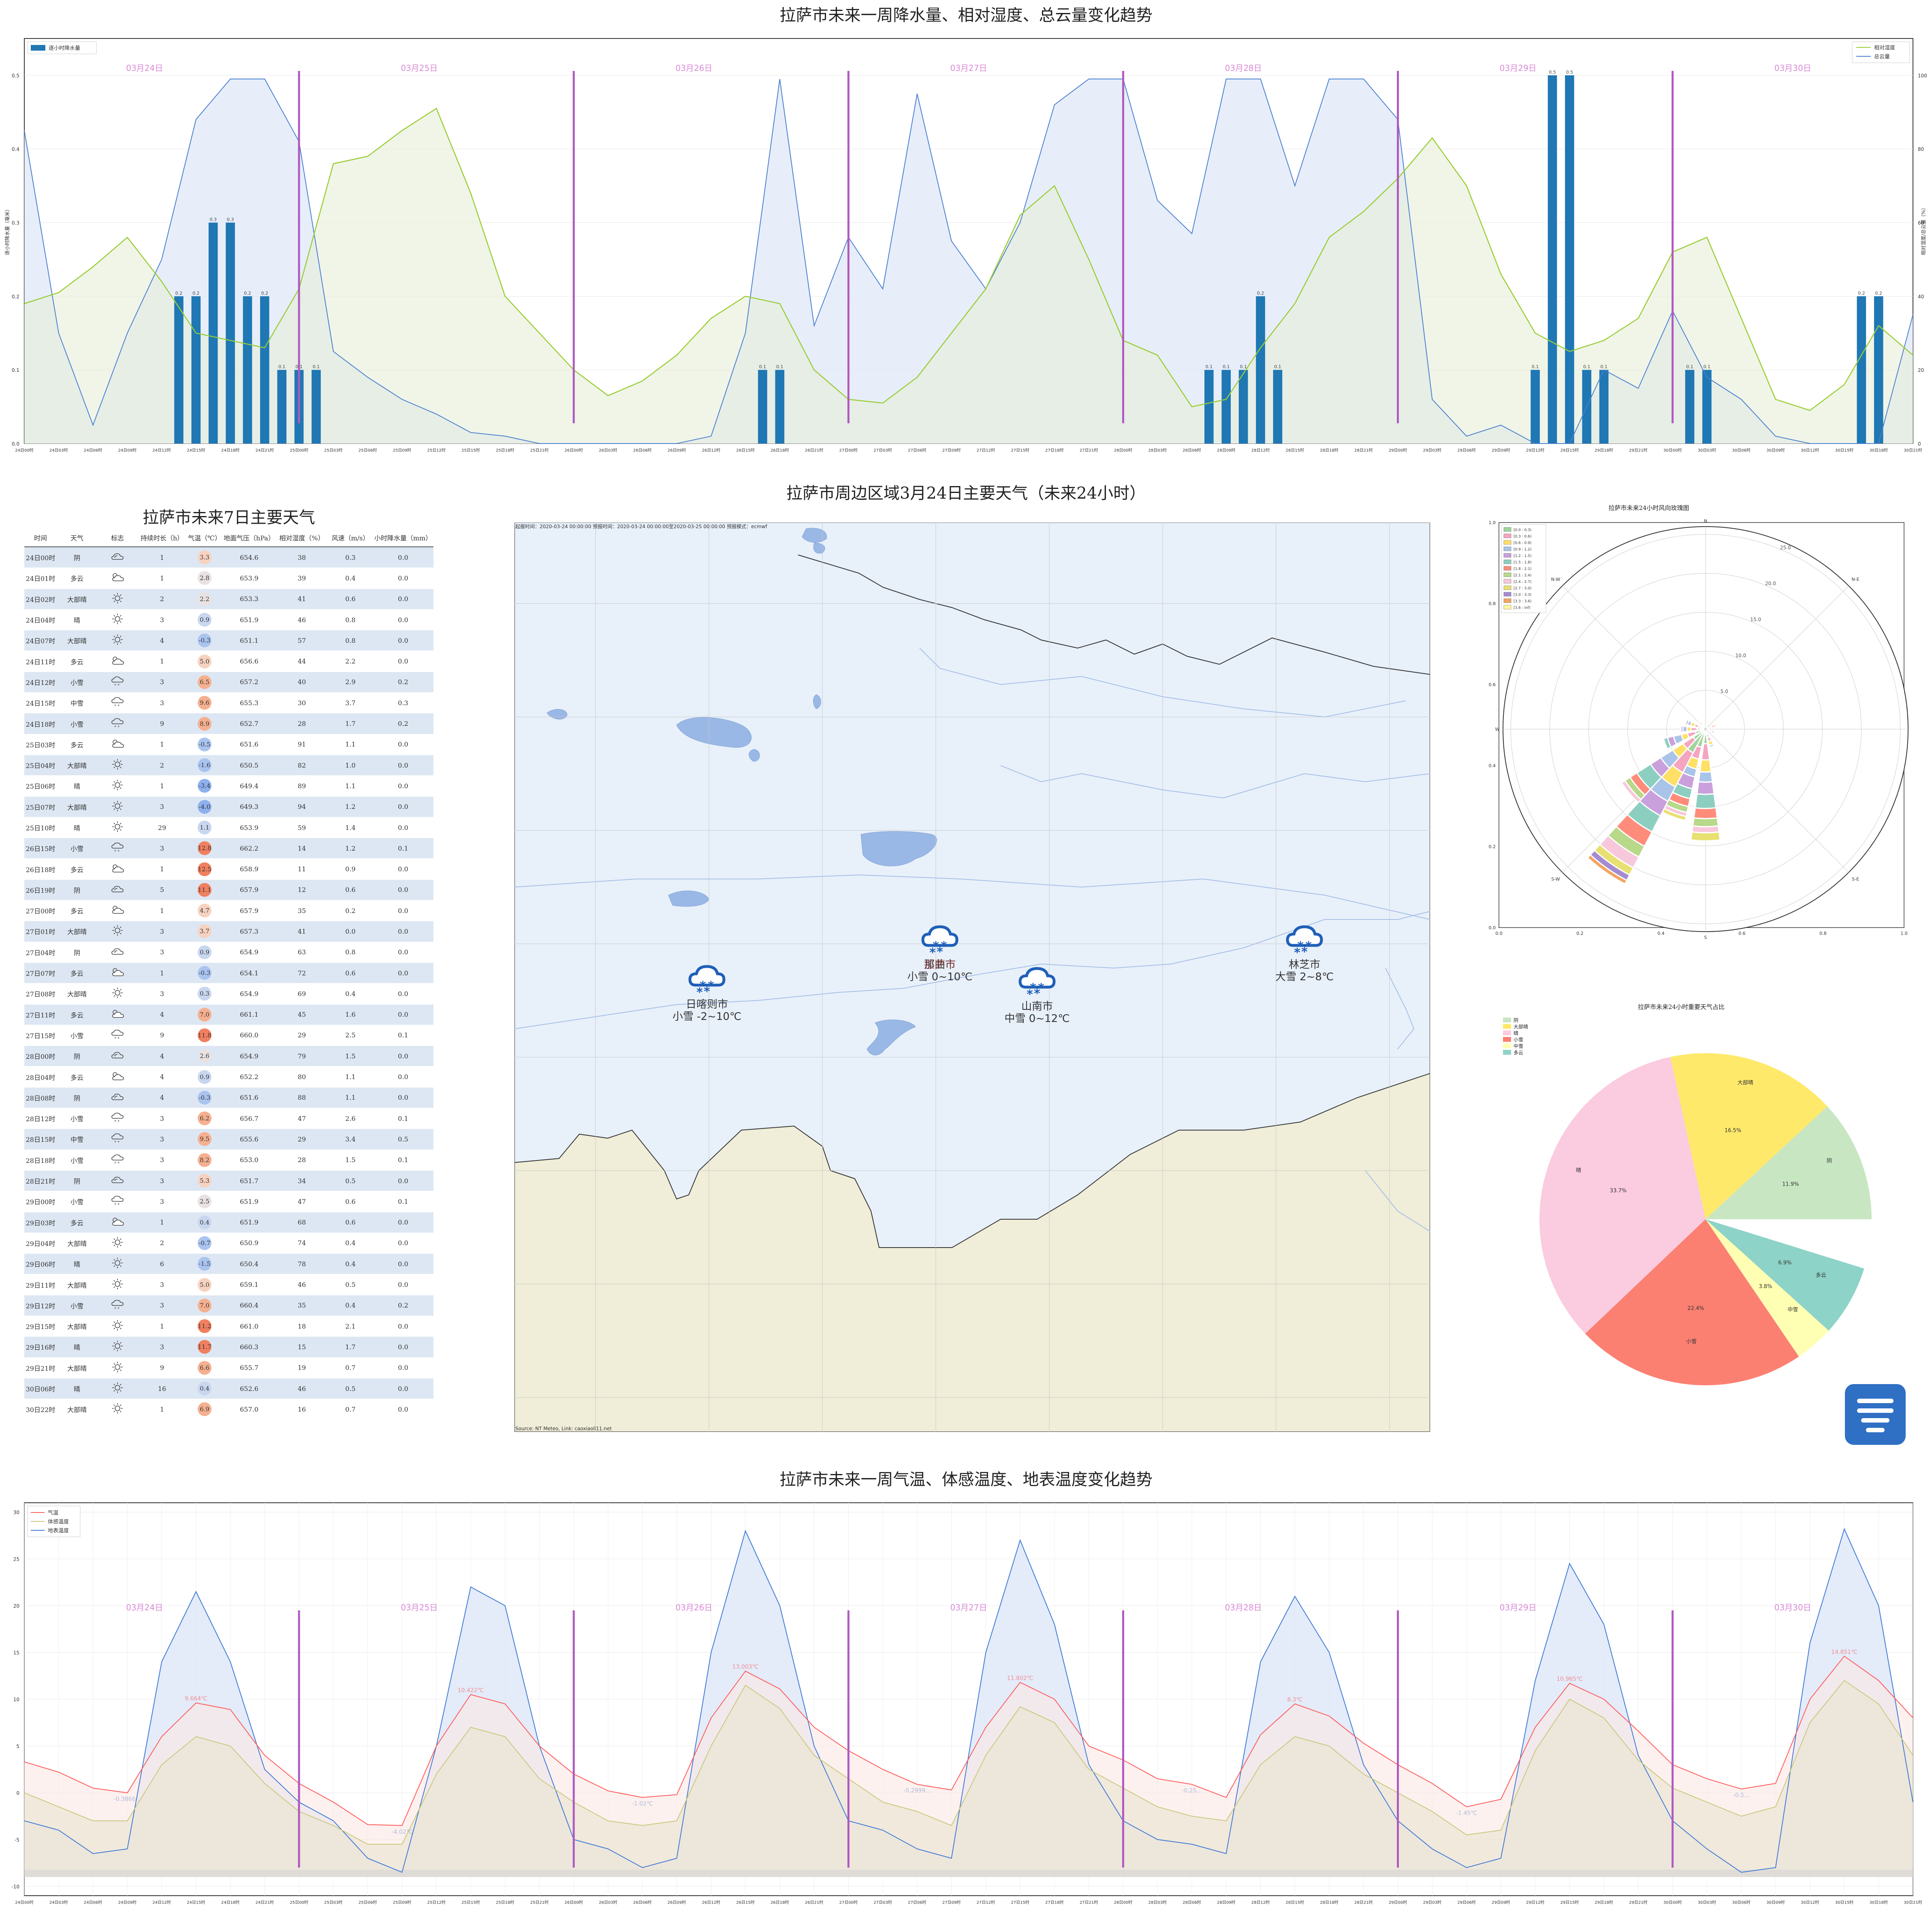 The height and width of the screenshot is (1922, 1932). Describe the element at coordinates (162, 890) in the screenshot. I see `table-cell: 5` at that location.